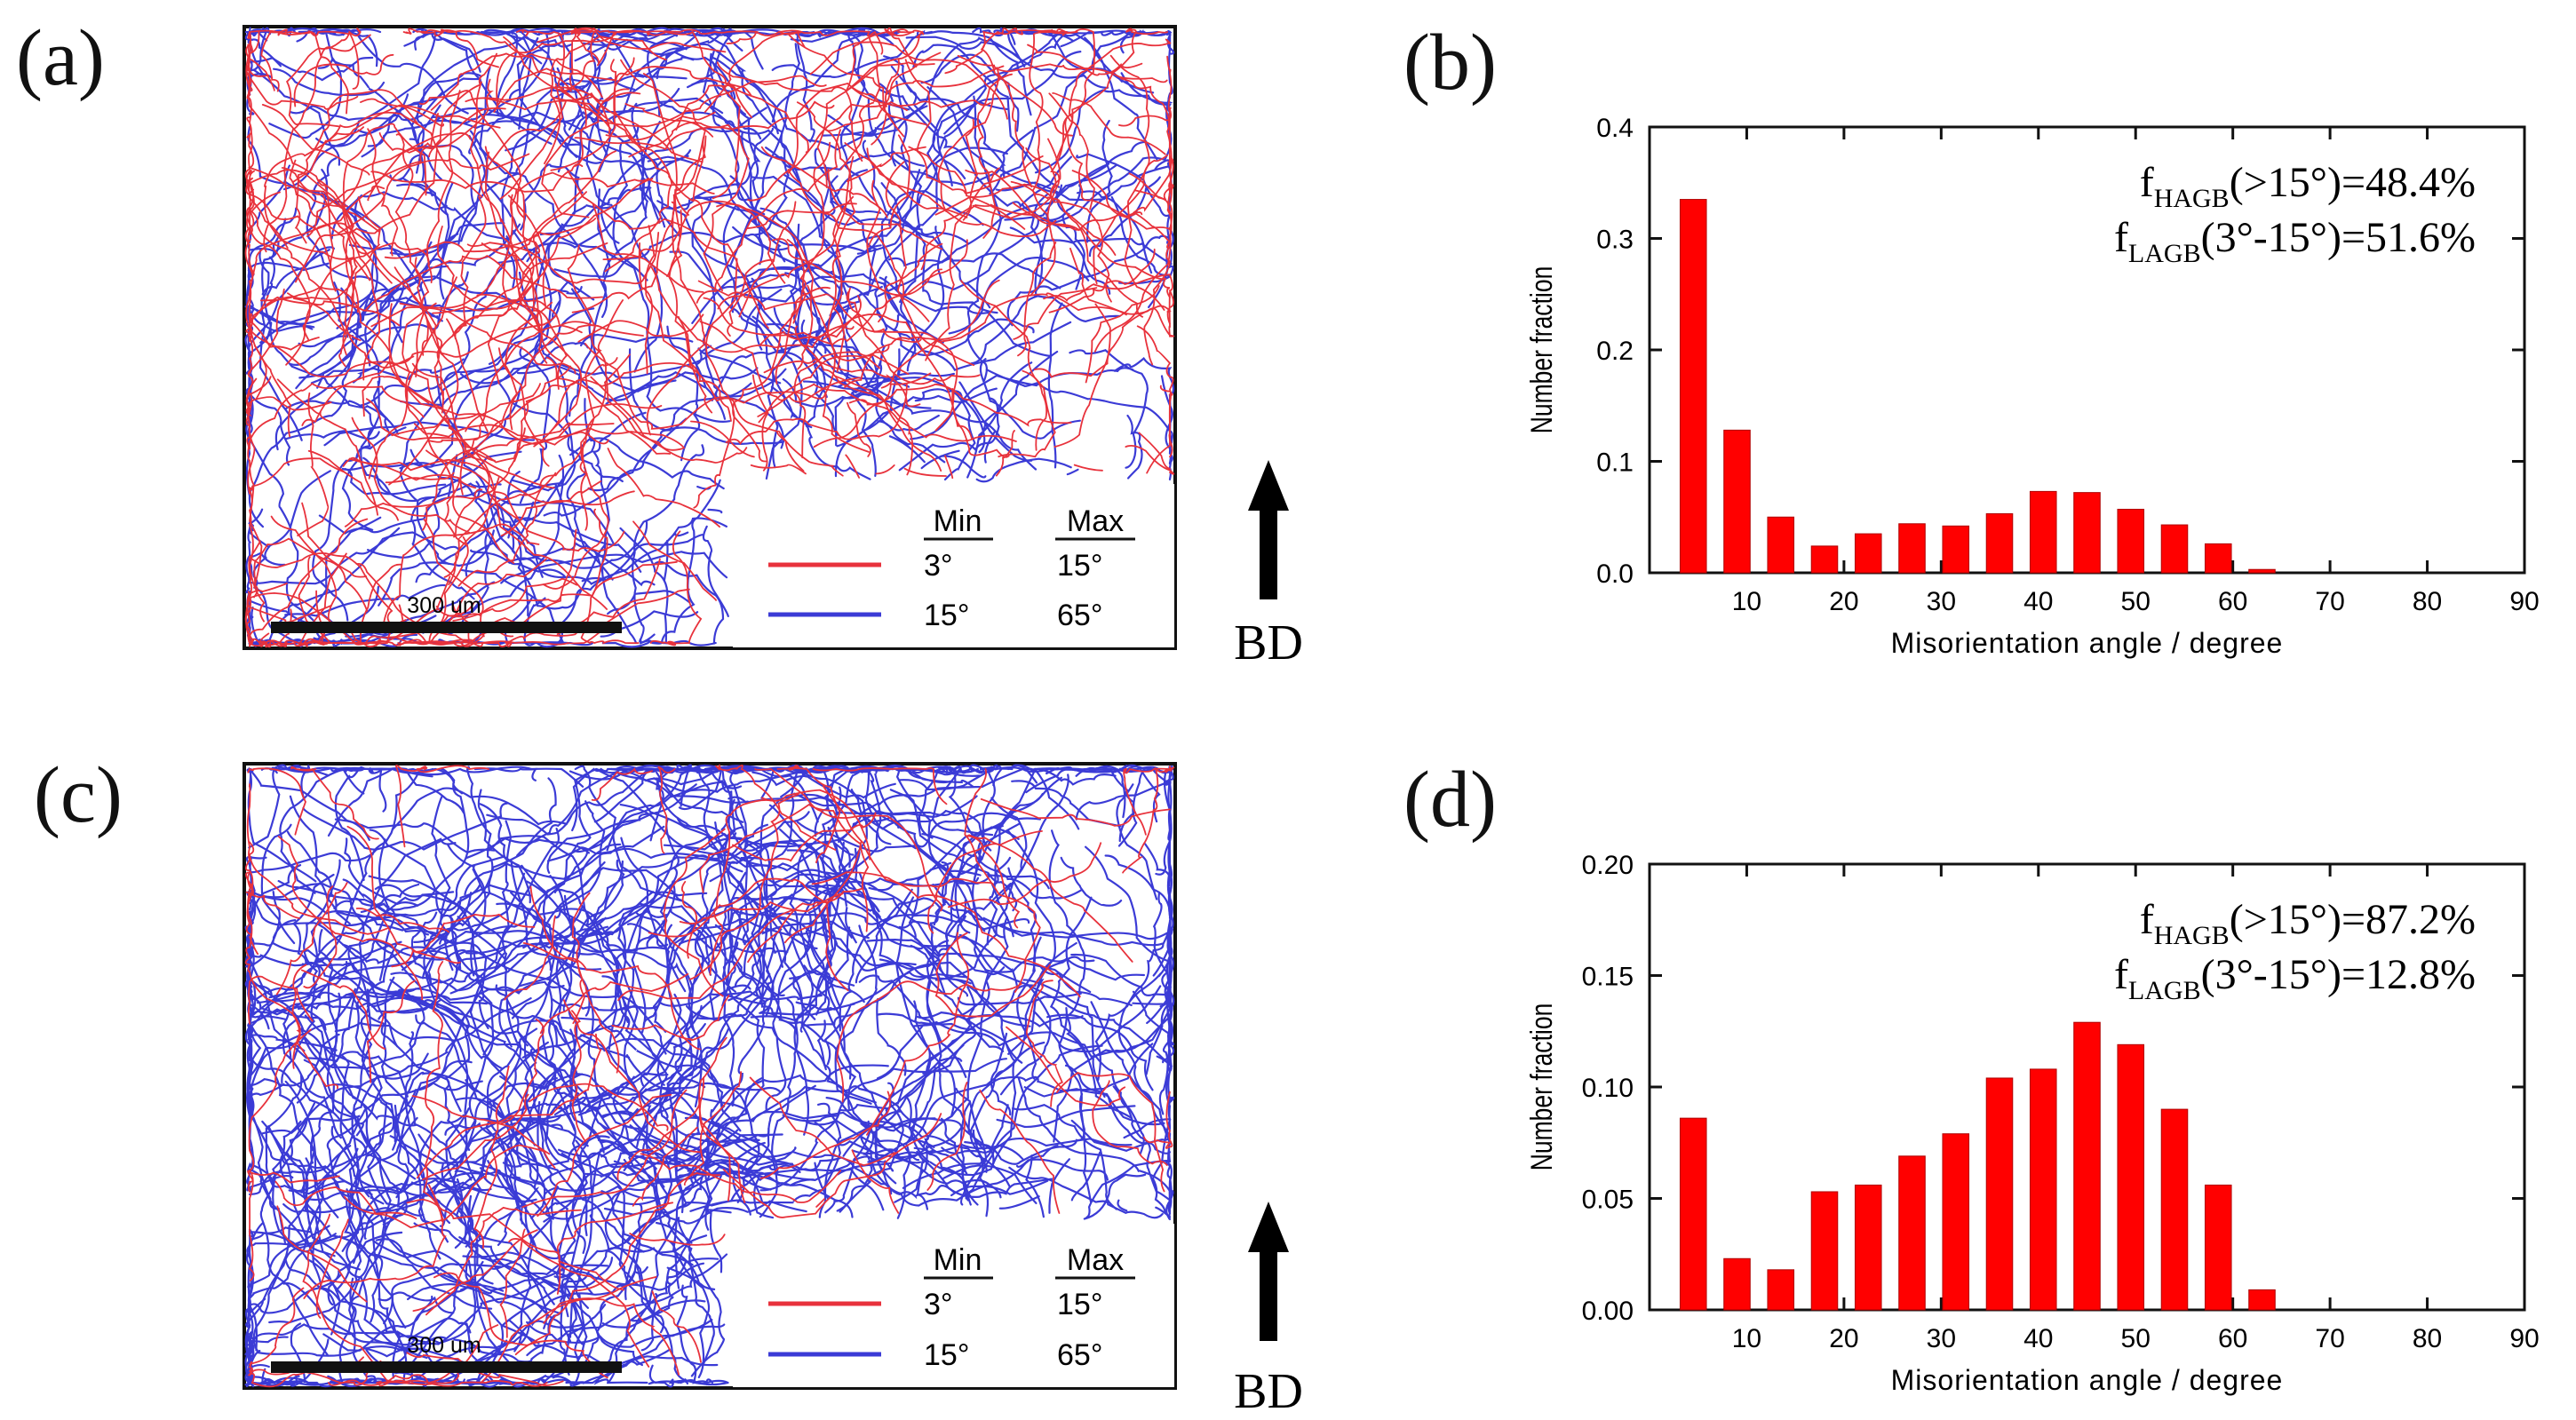 This screenshot has width=2576, height=1420. Describe the element at coordinates (2136, 601) in the screenshot. I see `x-tick-label: 50` at that location.